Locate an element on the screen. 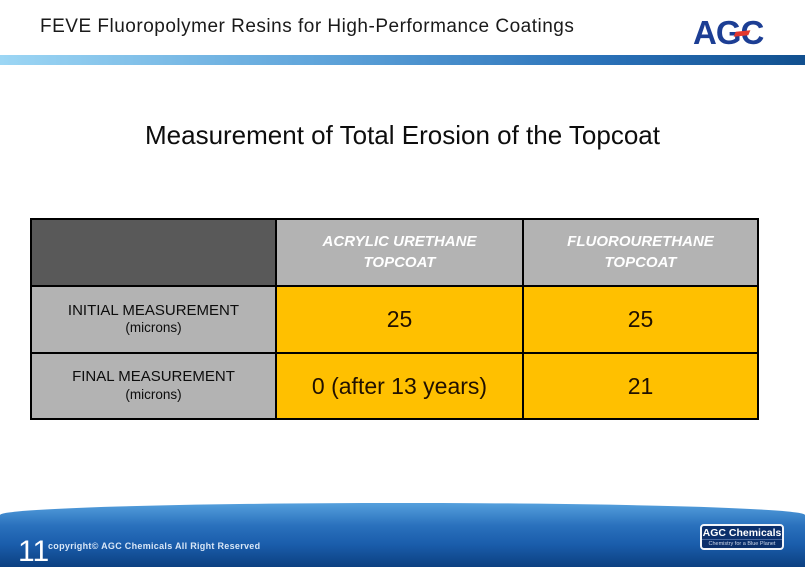 This screenshot has width=805, height=567. row-label-text: FINAL MEASUREMENT is located at coordinates (153, 377).